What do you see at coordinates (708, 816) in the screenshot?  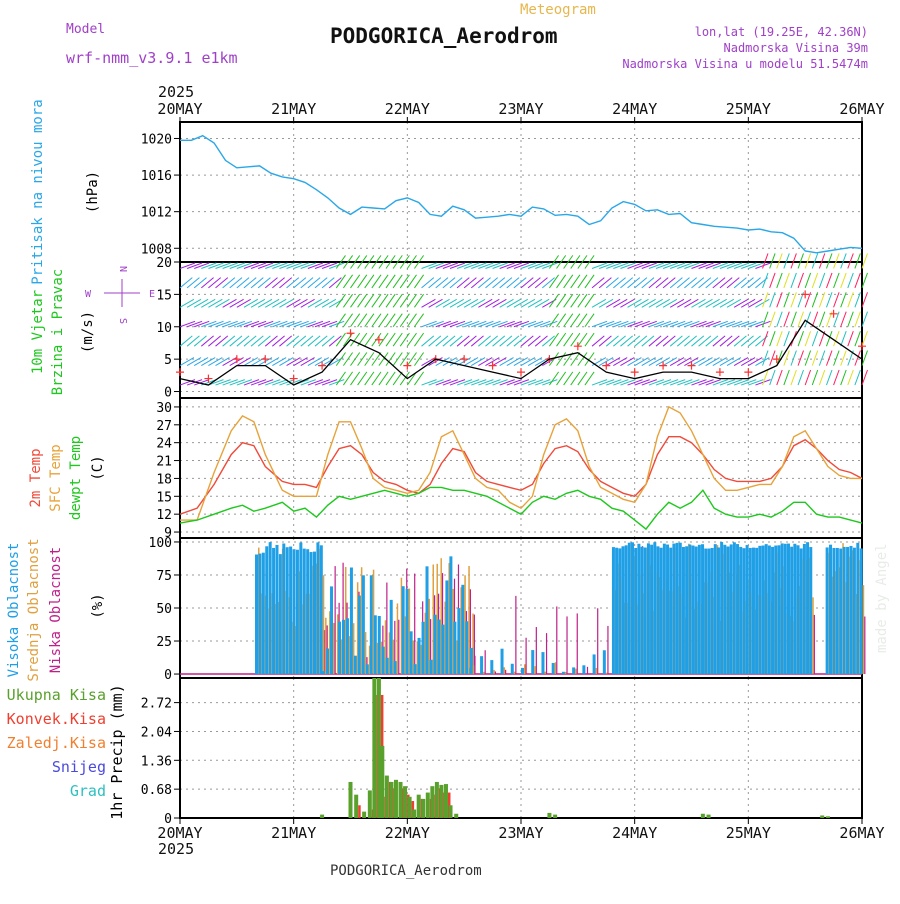 I see `precip-bar-total` at bounding box center [708, 816].